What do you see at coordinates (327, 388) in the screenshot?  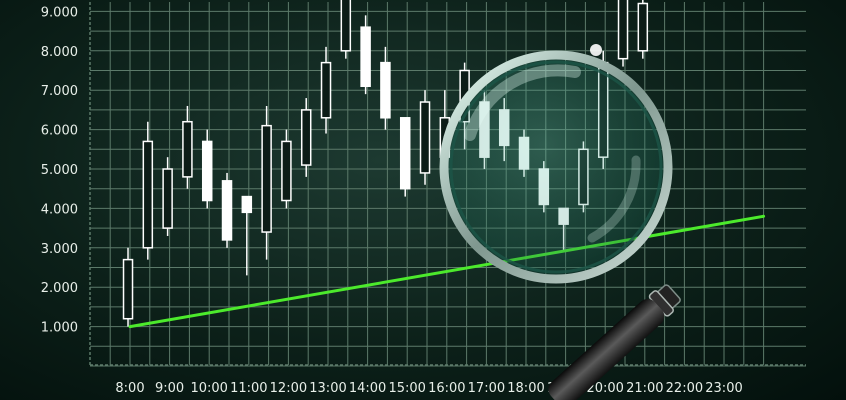 I see `x-tick-label: 13:00` at bounding box center [327, 388].